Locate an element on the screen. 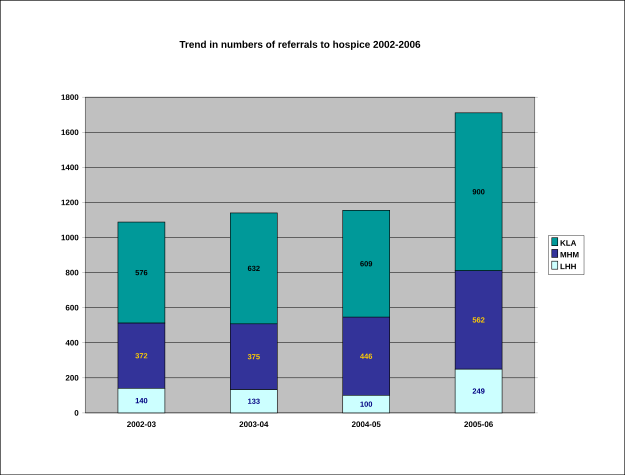 The image size is (625, 475). chart-title: Trend in numbers of referrals to hospice 2002-2006 is located at coordinates (300, 45).